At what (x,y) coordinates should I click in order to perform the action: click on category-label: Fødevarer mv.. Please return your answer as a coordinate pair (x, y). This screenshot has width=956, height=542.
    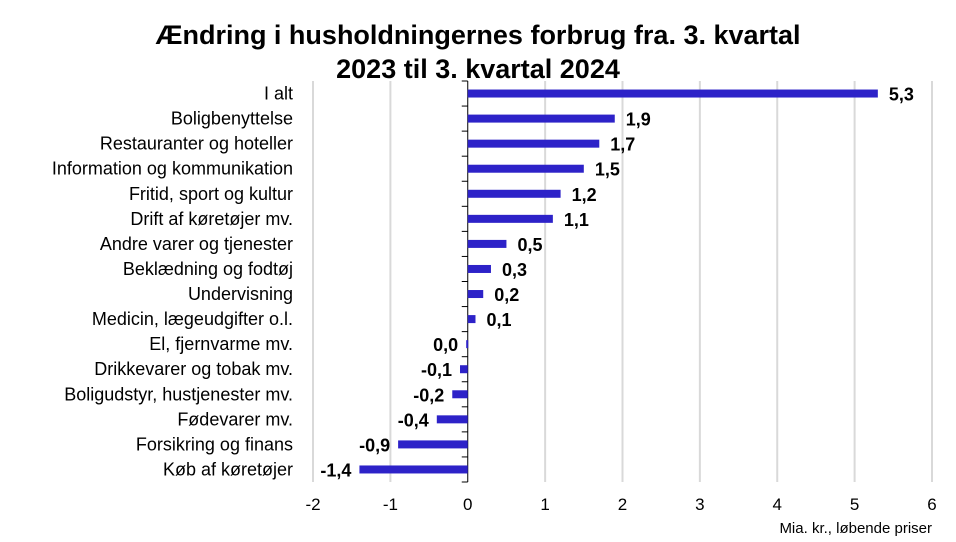
    Looking at the image, I should click on (235, 419).